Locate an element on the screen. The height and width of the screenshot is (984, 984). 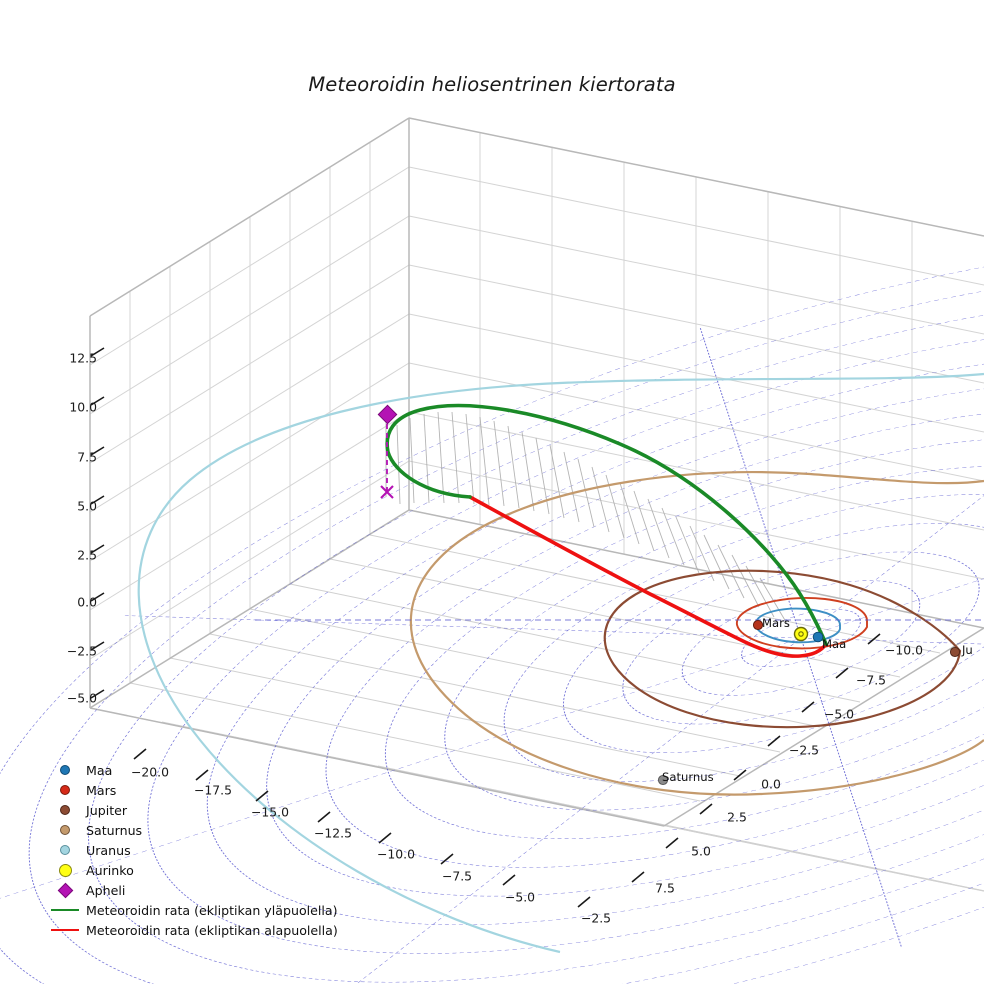
orbit-jupiter is located at coordinates (782, 649).